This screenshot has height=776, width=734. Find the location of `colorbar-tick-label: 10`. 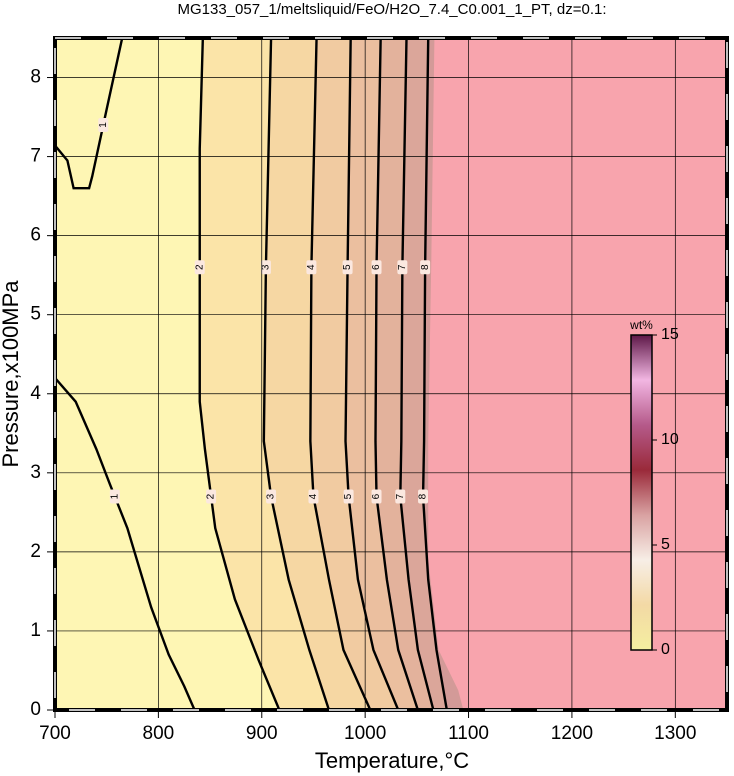

colorbar-tick-label: 10 is located at coordinates (670, 439).